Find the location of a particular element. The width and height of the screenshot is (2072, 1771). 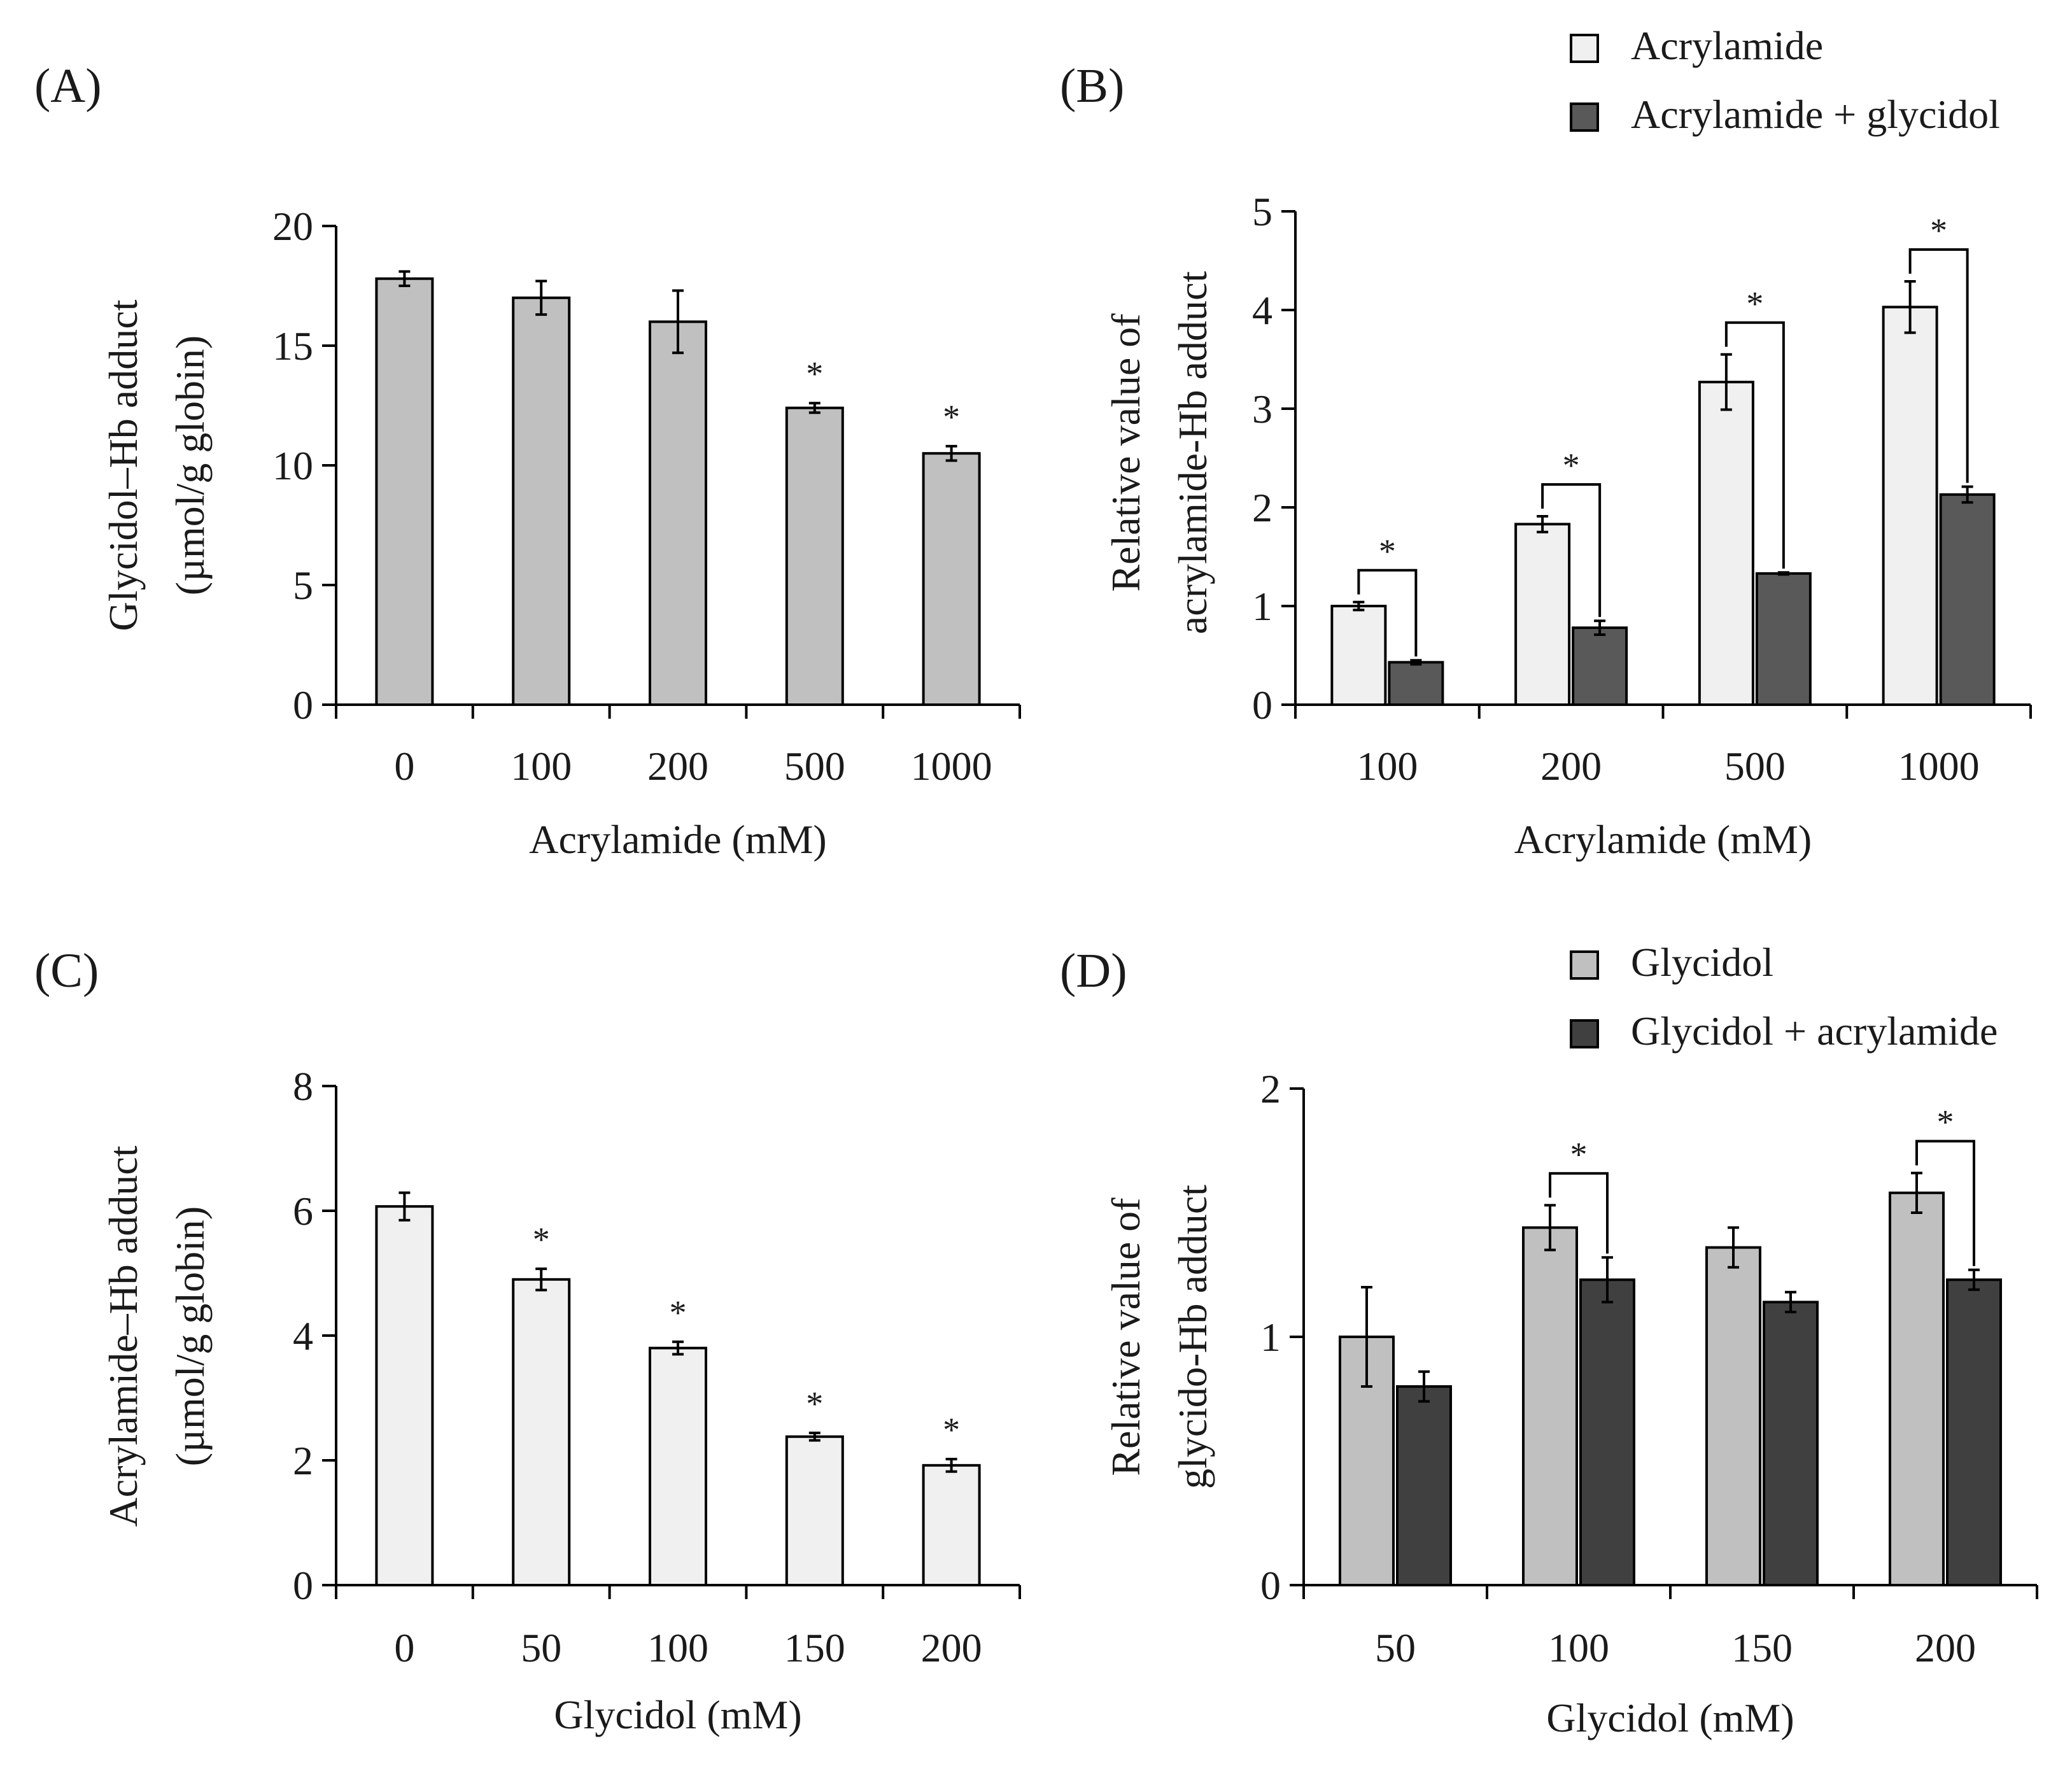

y-tick-label: 8 is located at coordinates (303, 1087).